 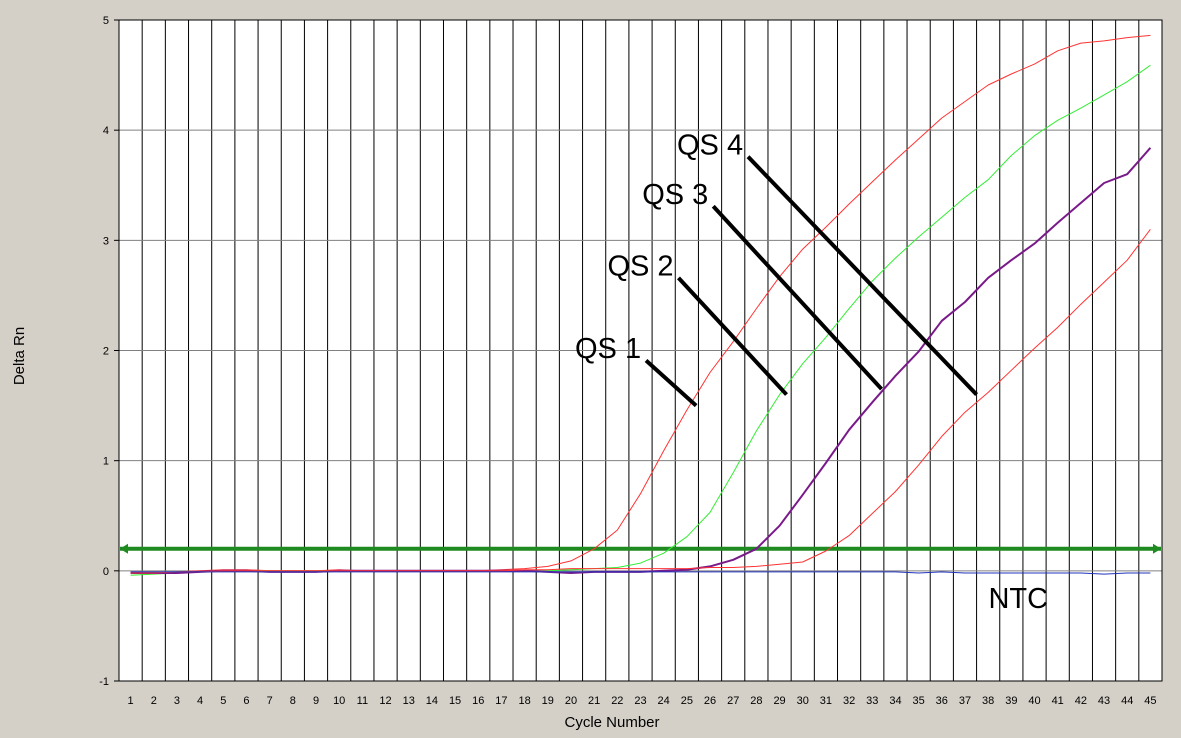 What do you see at coordinates (432, 701) in the screenshot?
I see `x-tick-label: 14` at bounding box center [432, 701].